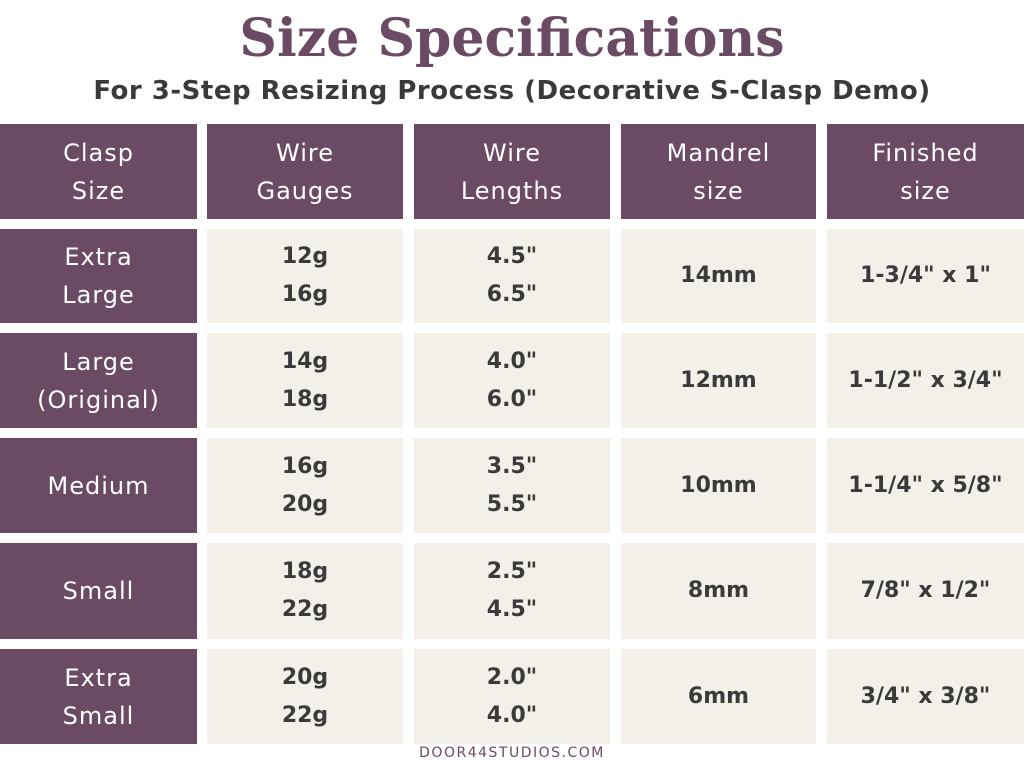 This screenshot has width=1024, height=768. I want to click on cell-line: 14g, so click(305, 361).